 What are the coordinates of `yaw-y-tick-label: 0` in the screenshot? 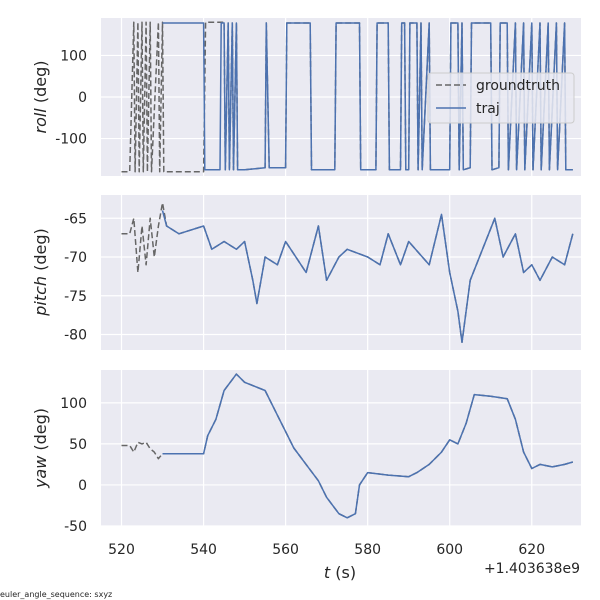 It's located at (82, 486).